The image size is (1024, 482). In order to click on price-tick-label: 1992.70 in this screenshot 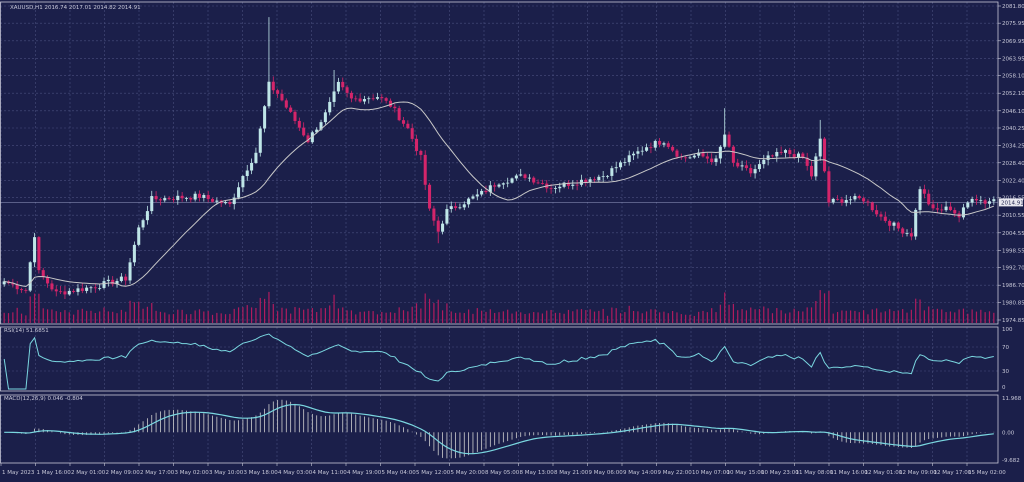, I will do `click(1013, 269)`.